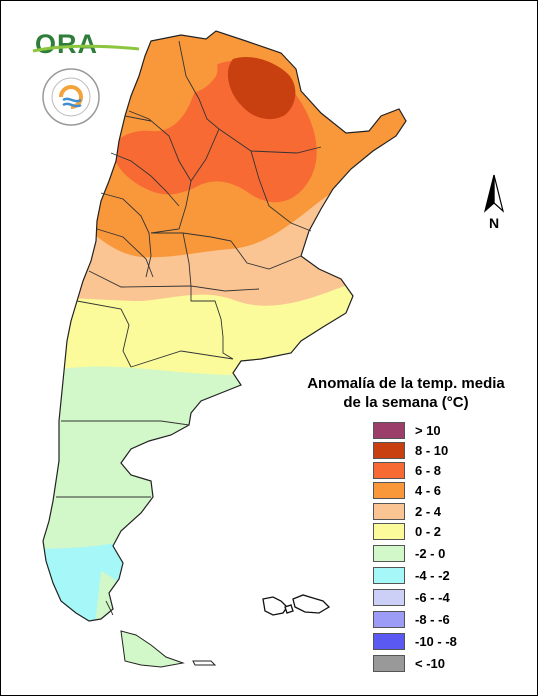  Describe the element at coordinates (129, 596) in the screenshot. I see `band-neg2-0-south` at that location.